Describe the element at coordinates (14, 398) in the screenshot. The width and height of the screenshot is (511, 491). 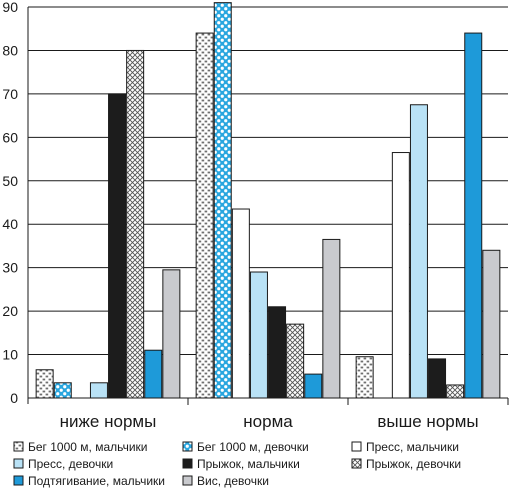
I see `y-tick-label: 0` at that location.